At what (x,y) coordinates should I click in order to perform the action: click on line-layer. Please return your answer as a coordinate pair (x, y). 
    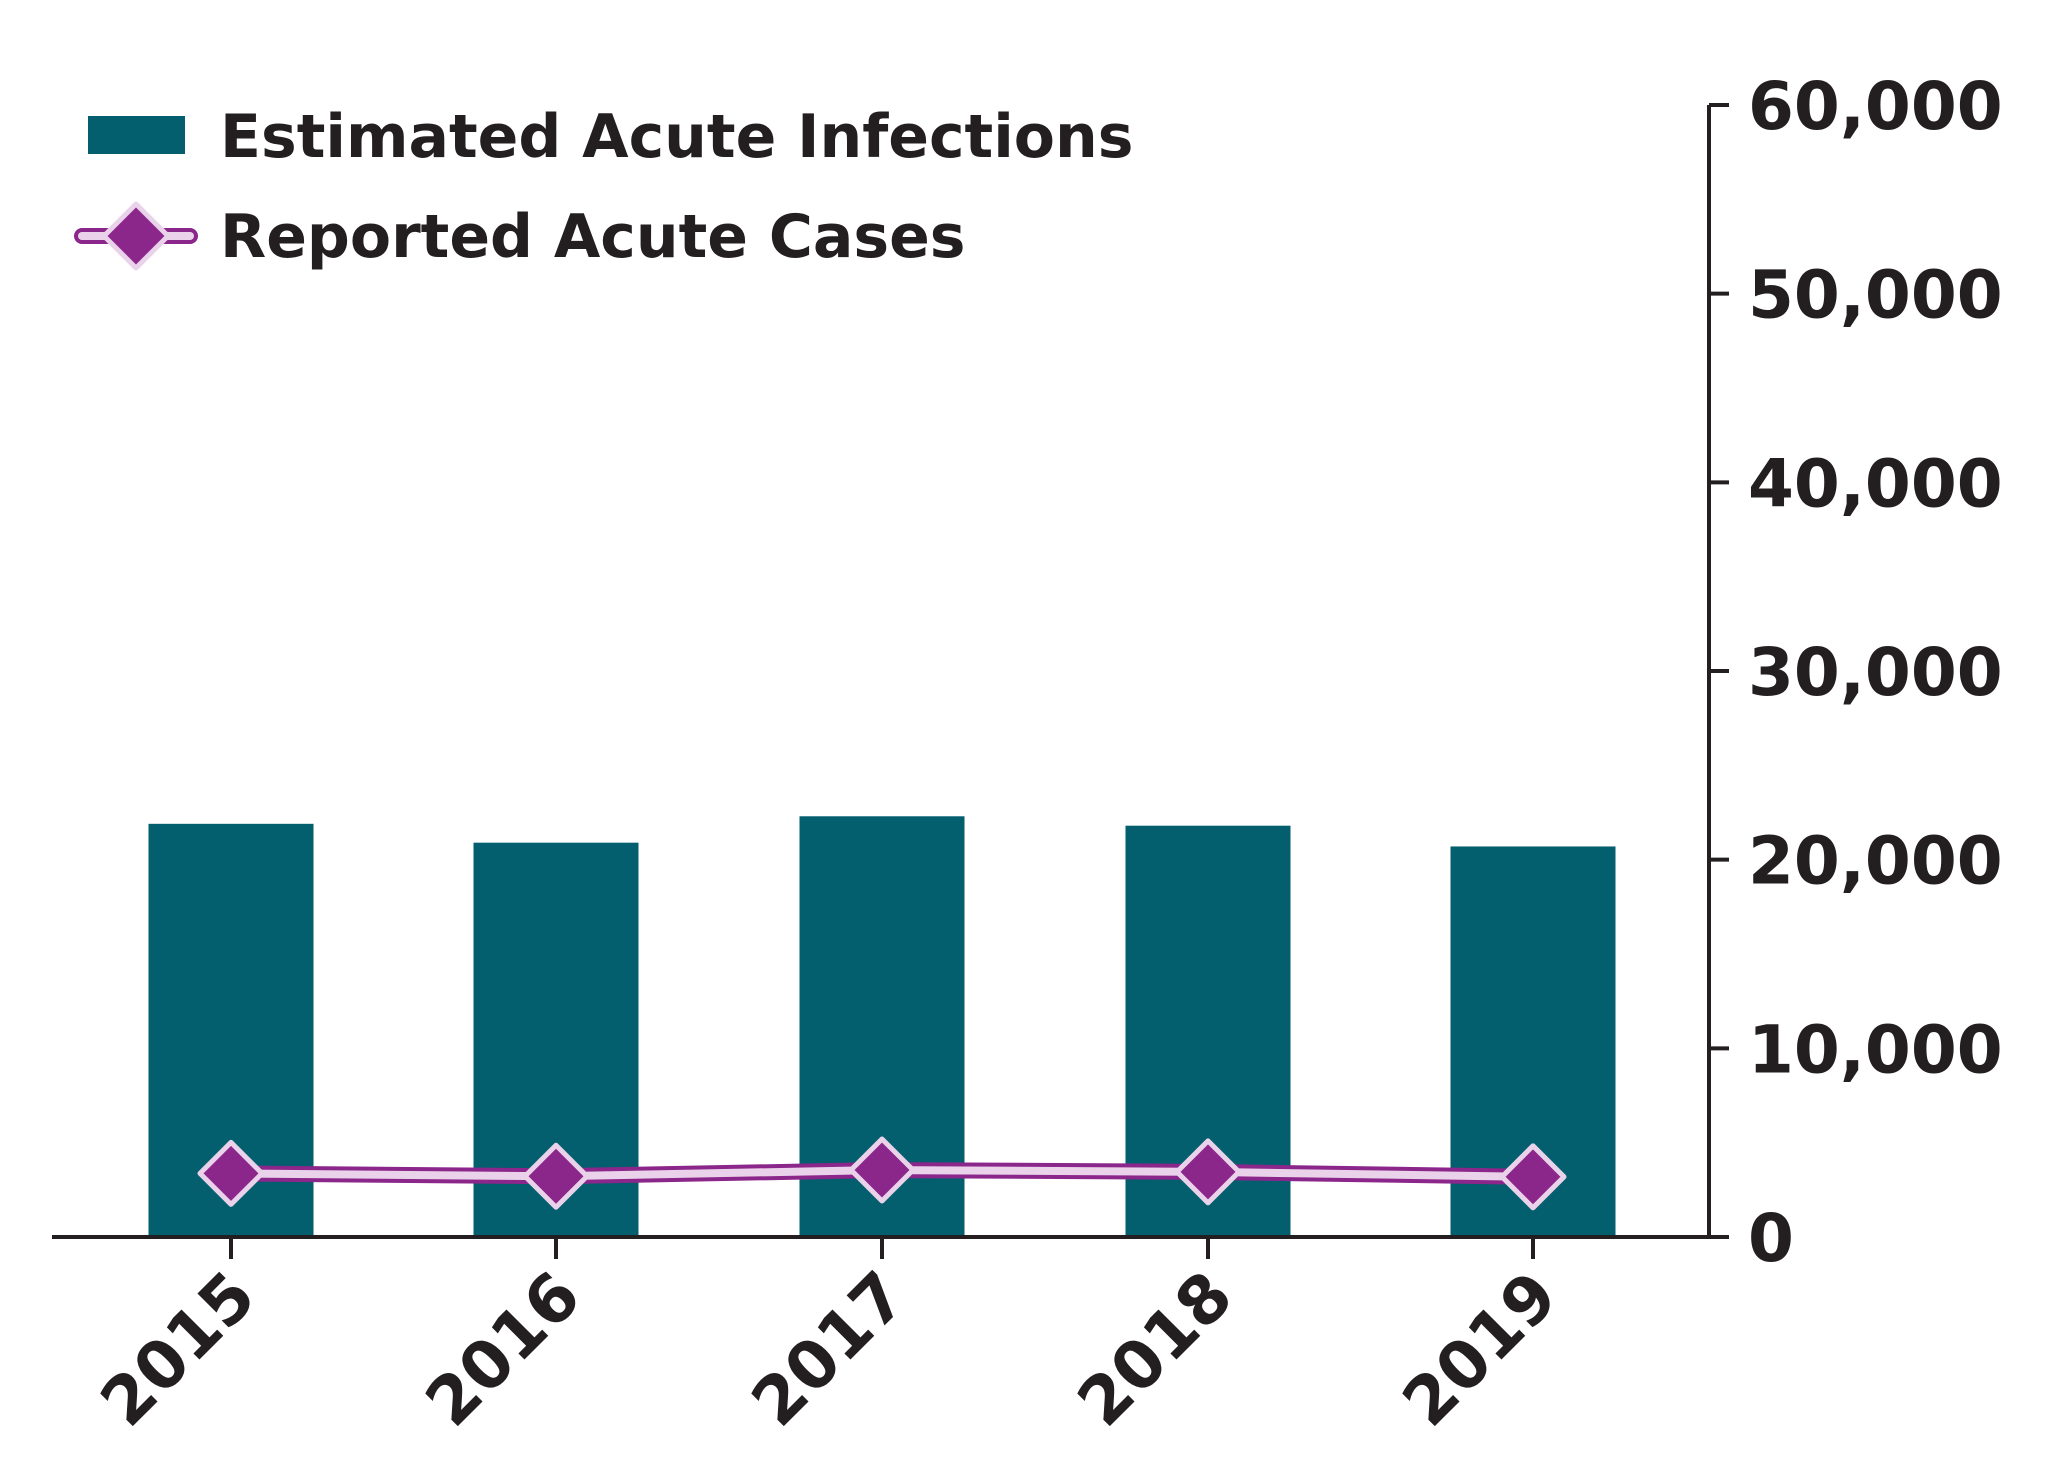
    Looking at the image, I should click on (882, 1173).